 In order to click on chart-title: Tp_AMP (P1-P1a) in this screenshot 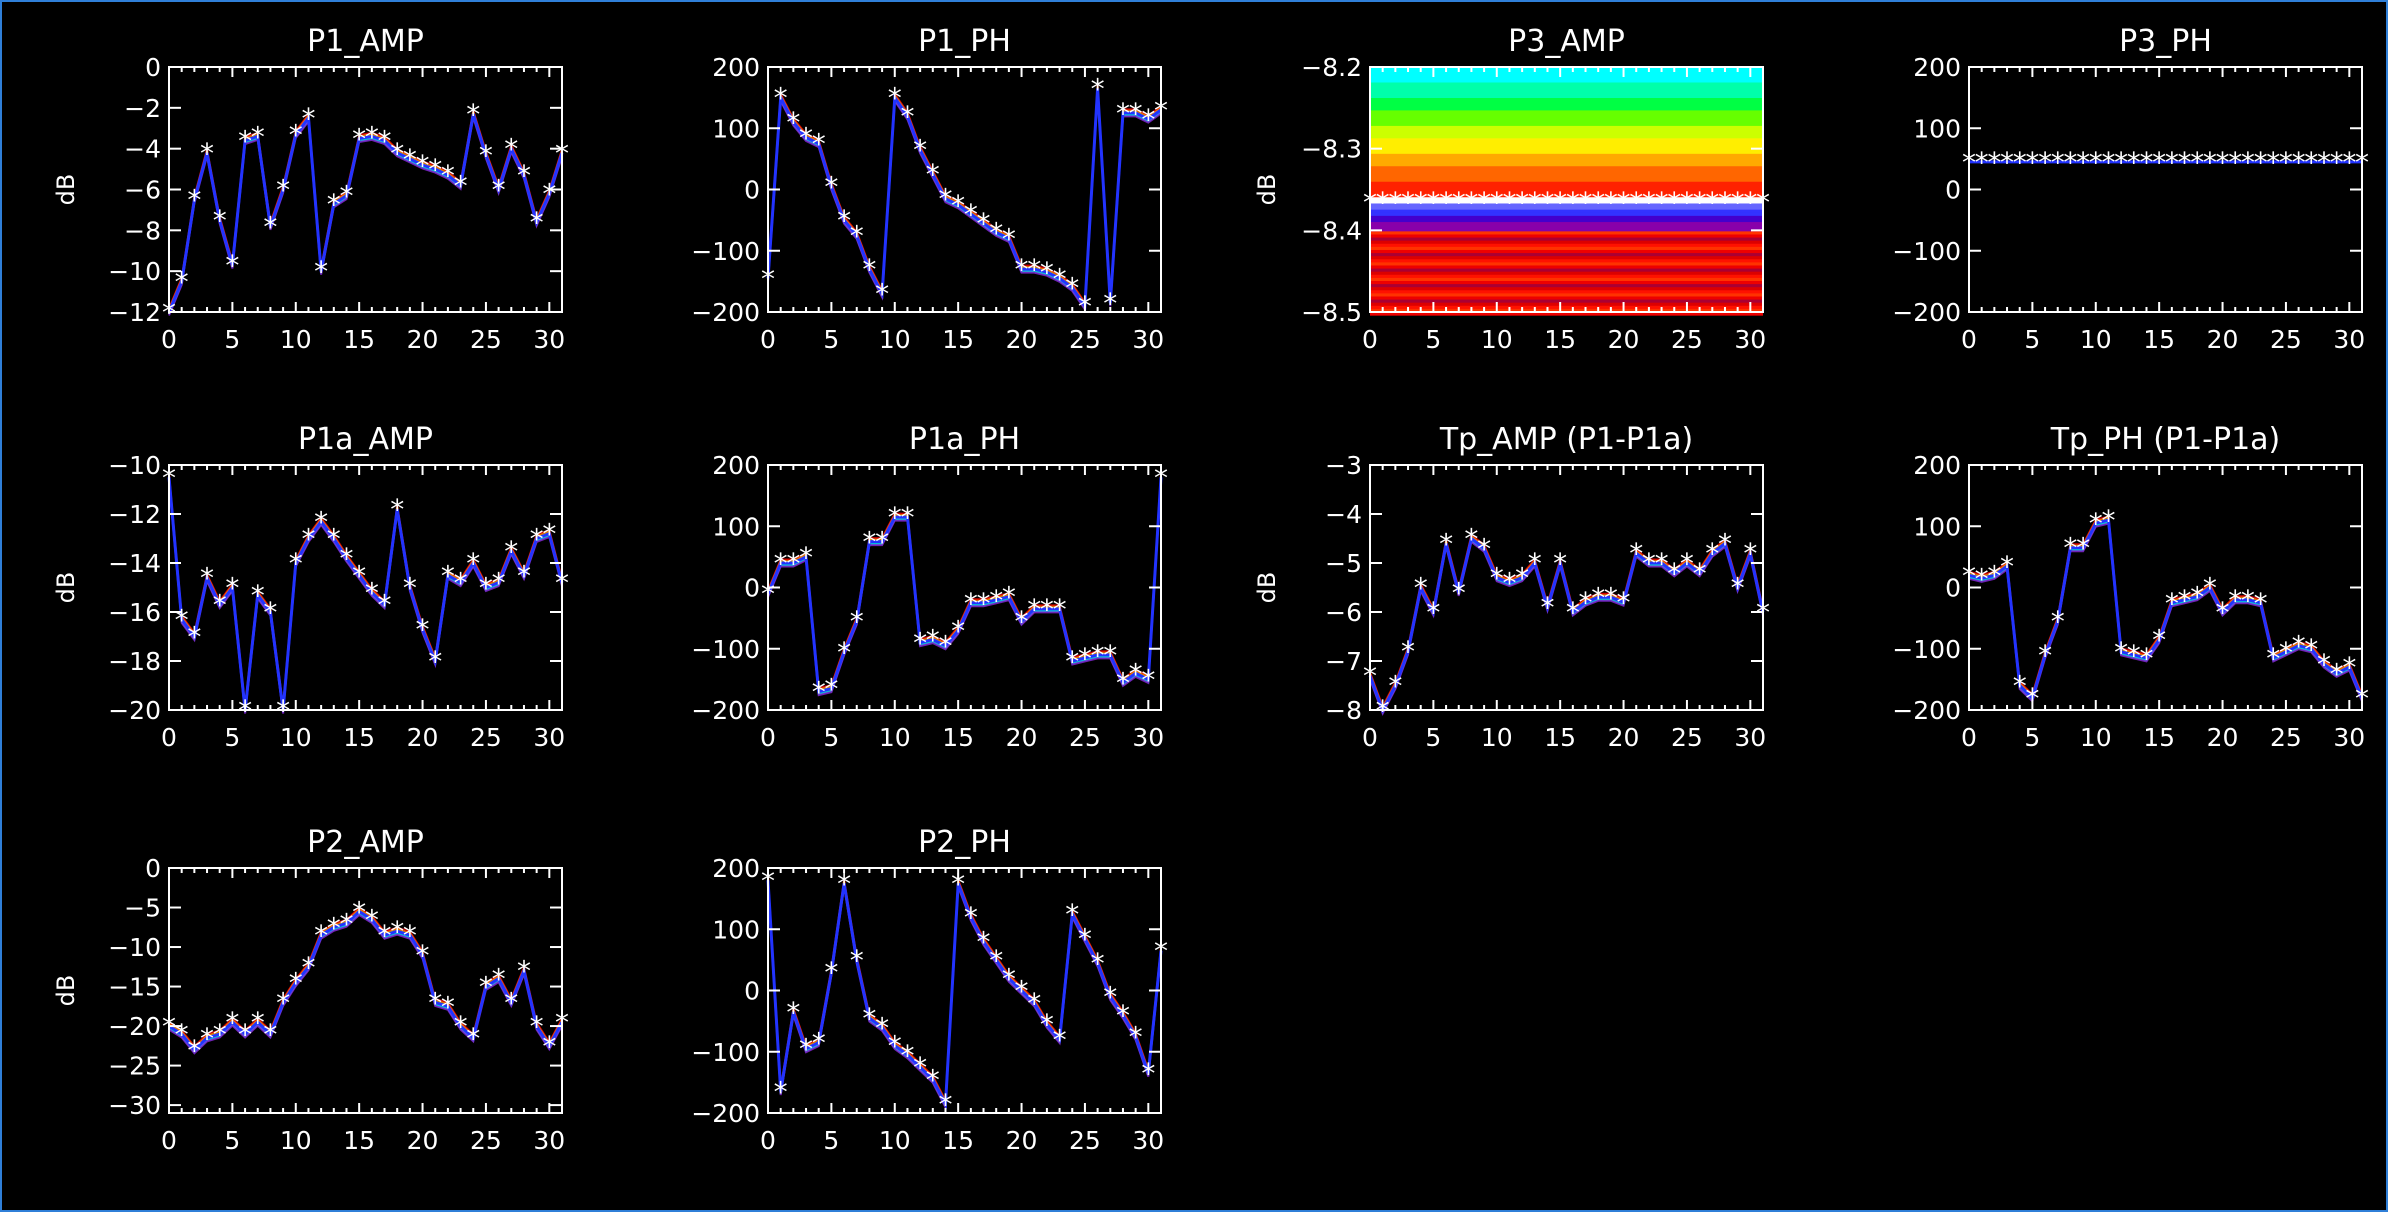, I will do `click(1566, 439)`.